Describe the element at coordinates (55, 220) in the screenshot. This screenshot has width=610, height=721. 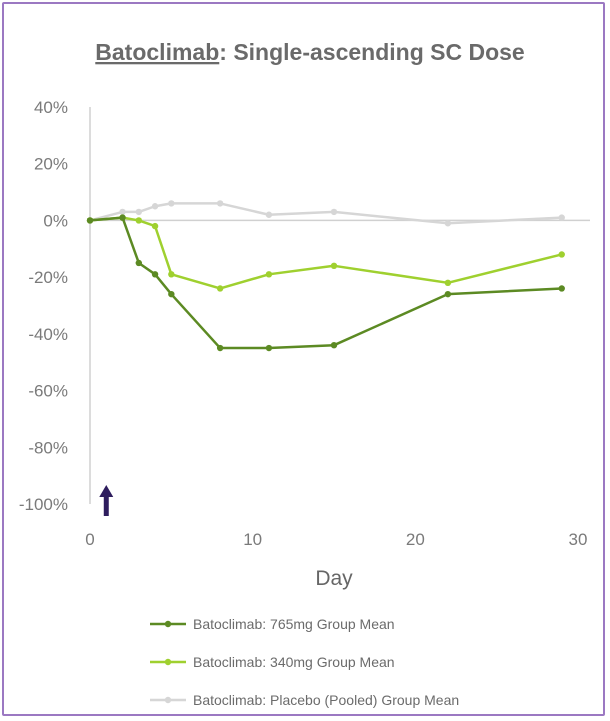
I see `y-tick-label: 0%` at that location.